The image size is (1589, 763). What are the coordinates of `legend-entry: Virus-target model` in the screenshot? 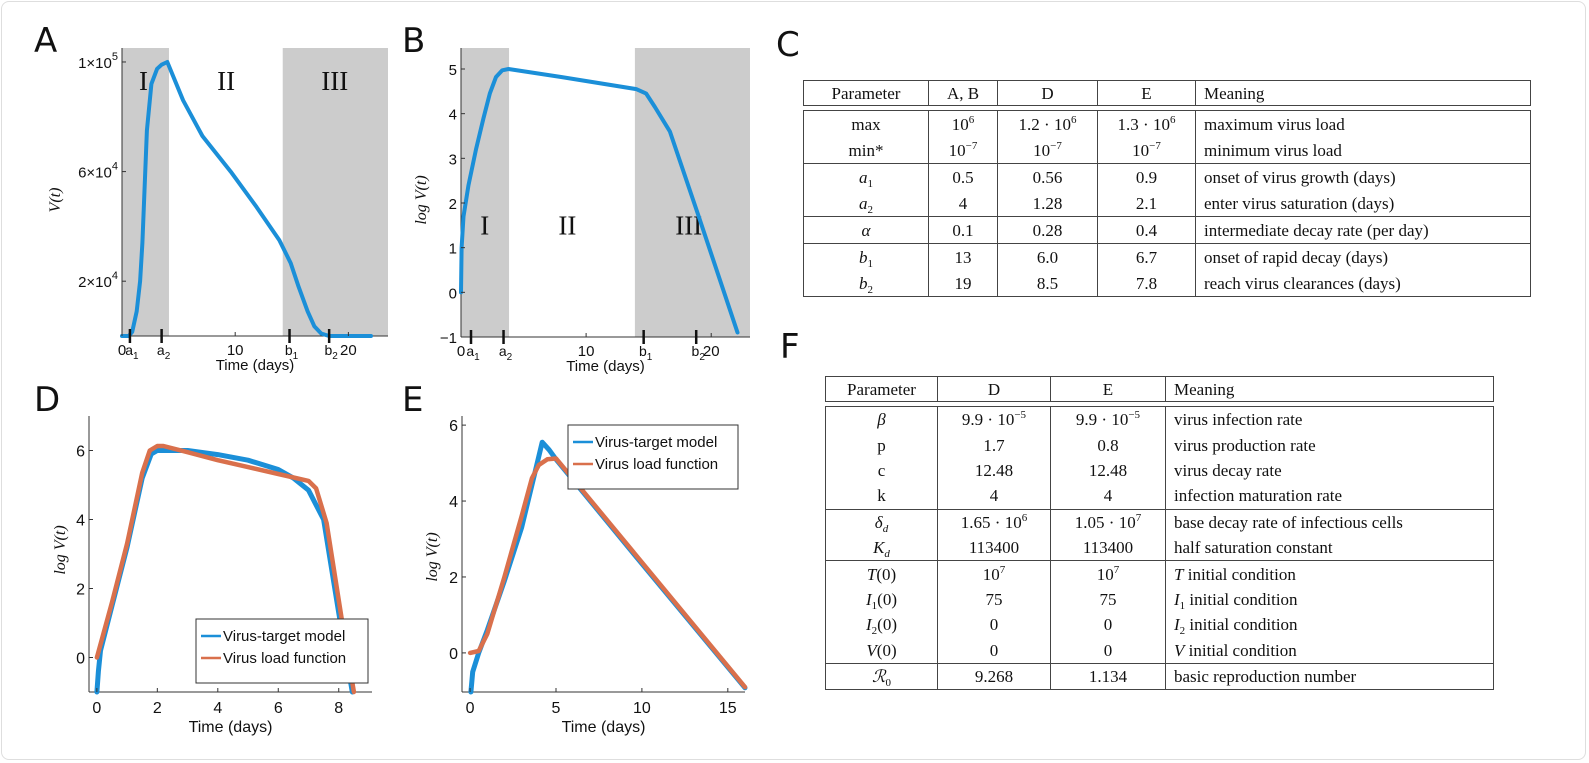 It's located at (284, 636).